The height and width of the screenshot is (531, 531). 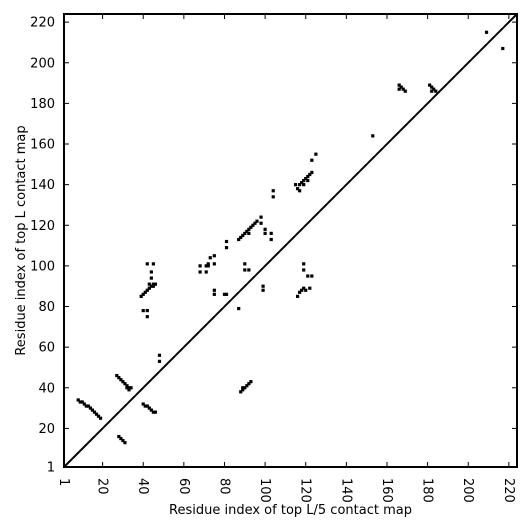 I want to click on y-tick-label: 40, so click(x=46, y=388).